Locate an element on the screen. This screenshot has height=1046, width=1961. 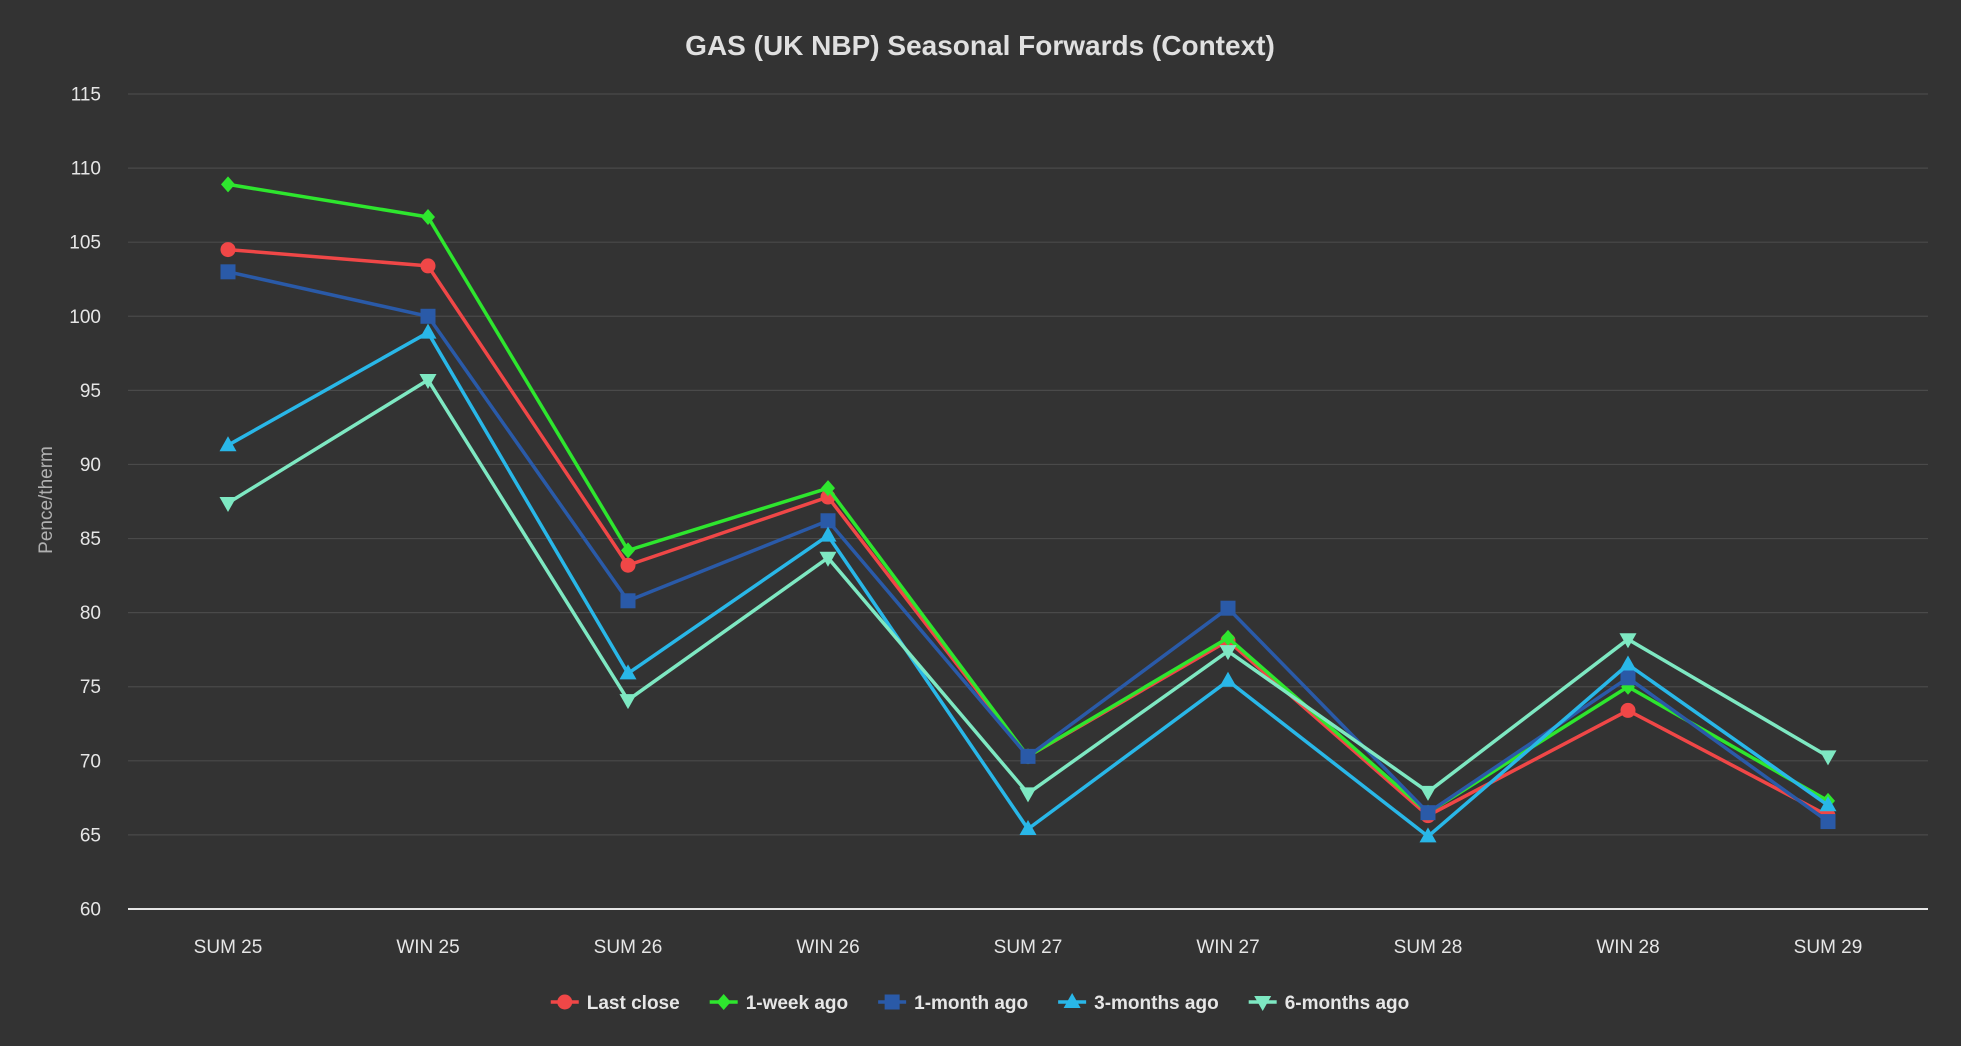
legend-item-3-months-ago: 3-months ago is located at coordinates (1138, 1003).